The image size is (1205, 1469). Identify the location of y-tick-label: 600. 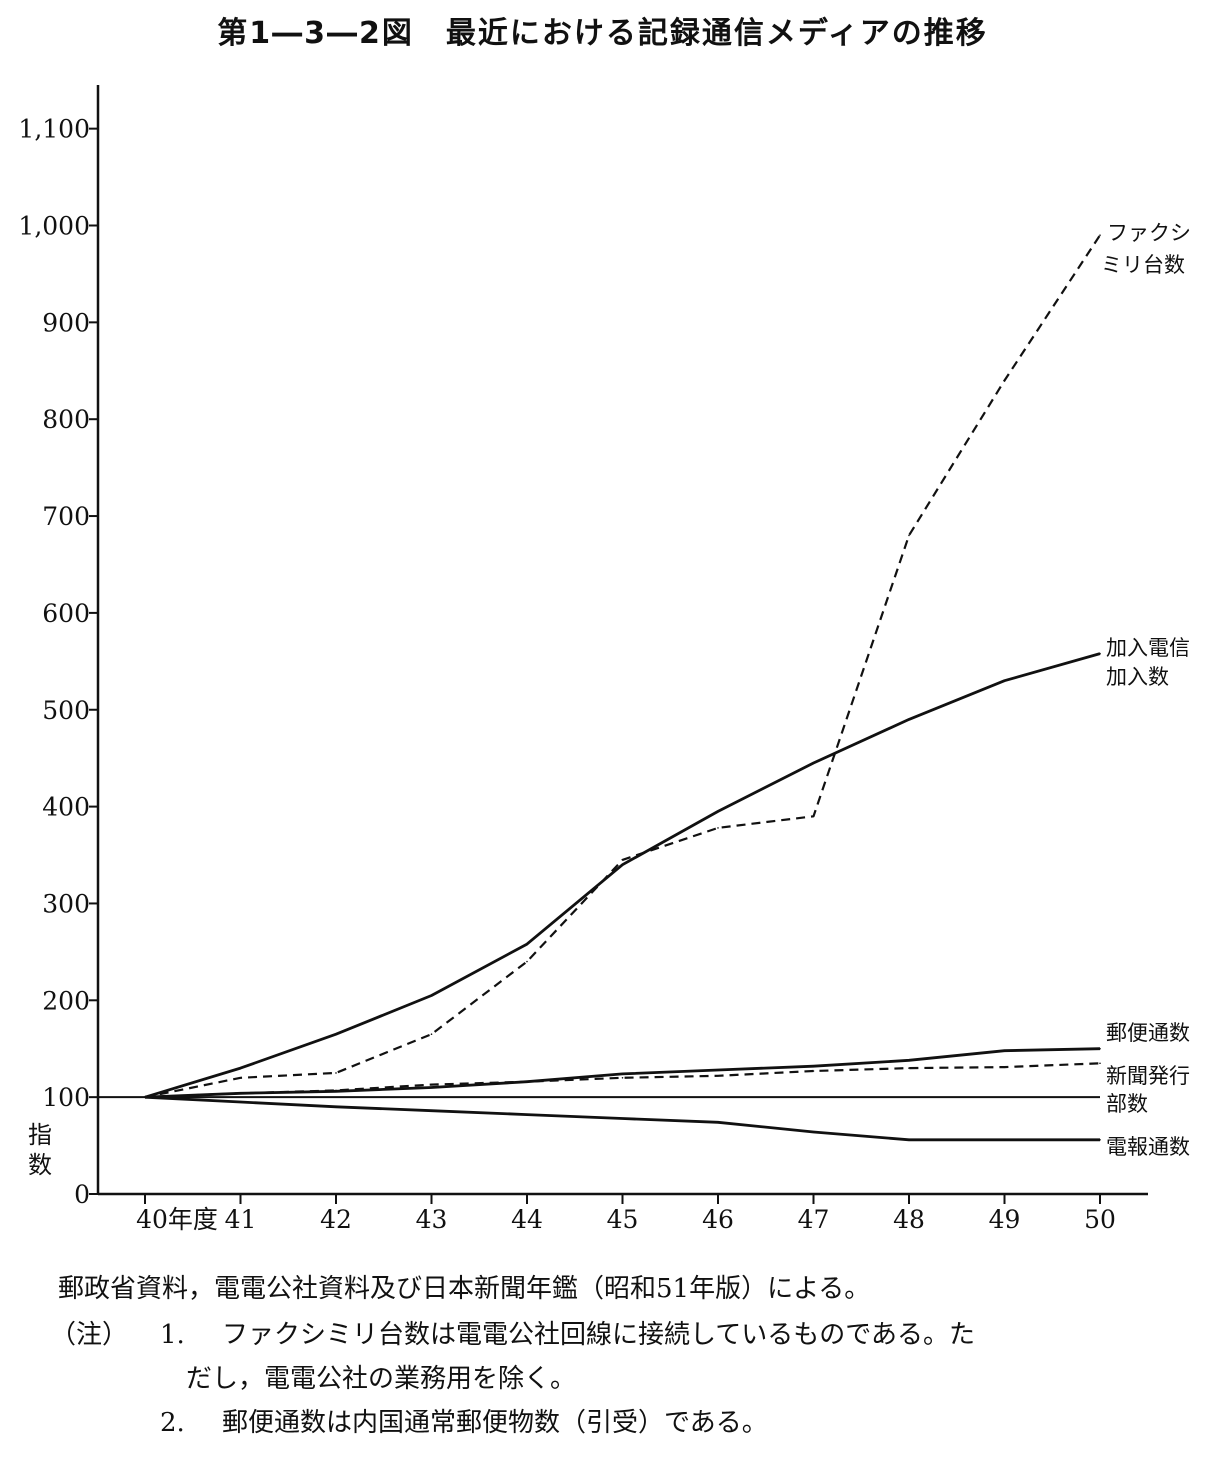
(66, 613).